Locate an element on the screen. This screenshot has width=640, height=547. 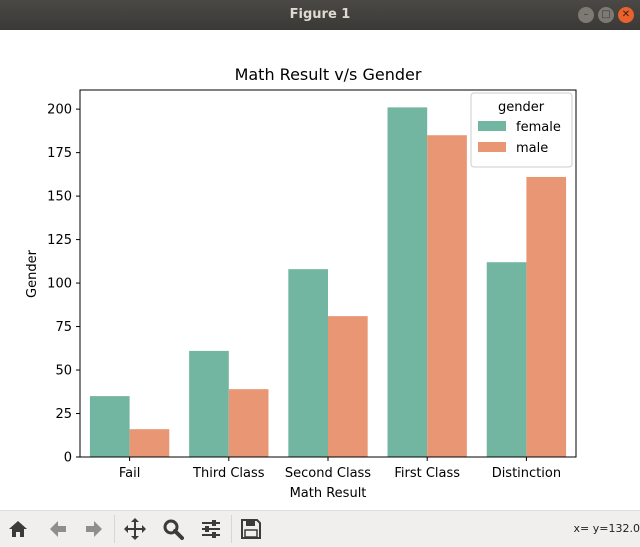
x-tick-label: Fail is located at coordinates (129, 473).